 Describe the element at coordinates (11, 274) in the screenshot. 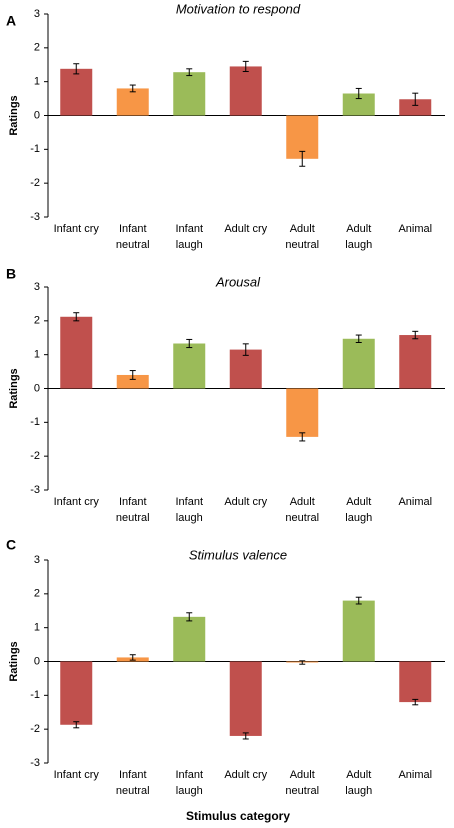

I see `panel-letter: B` at that location.